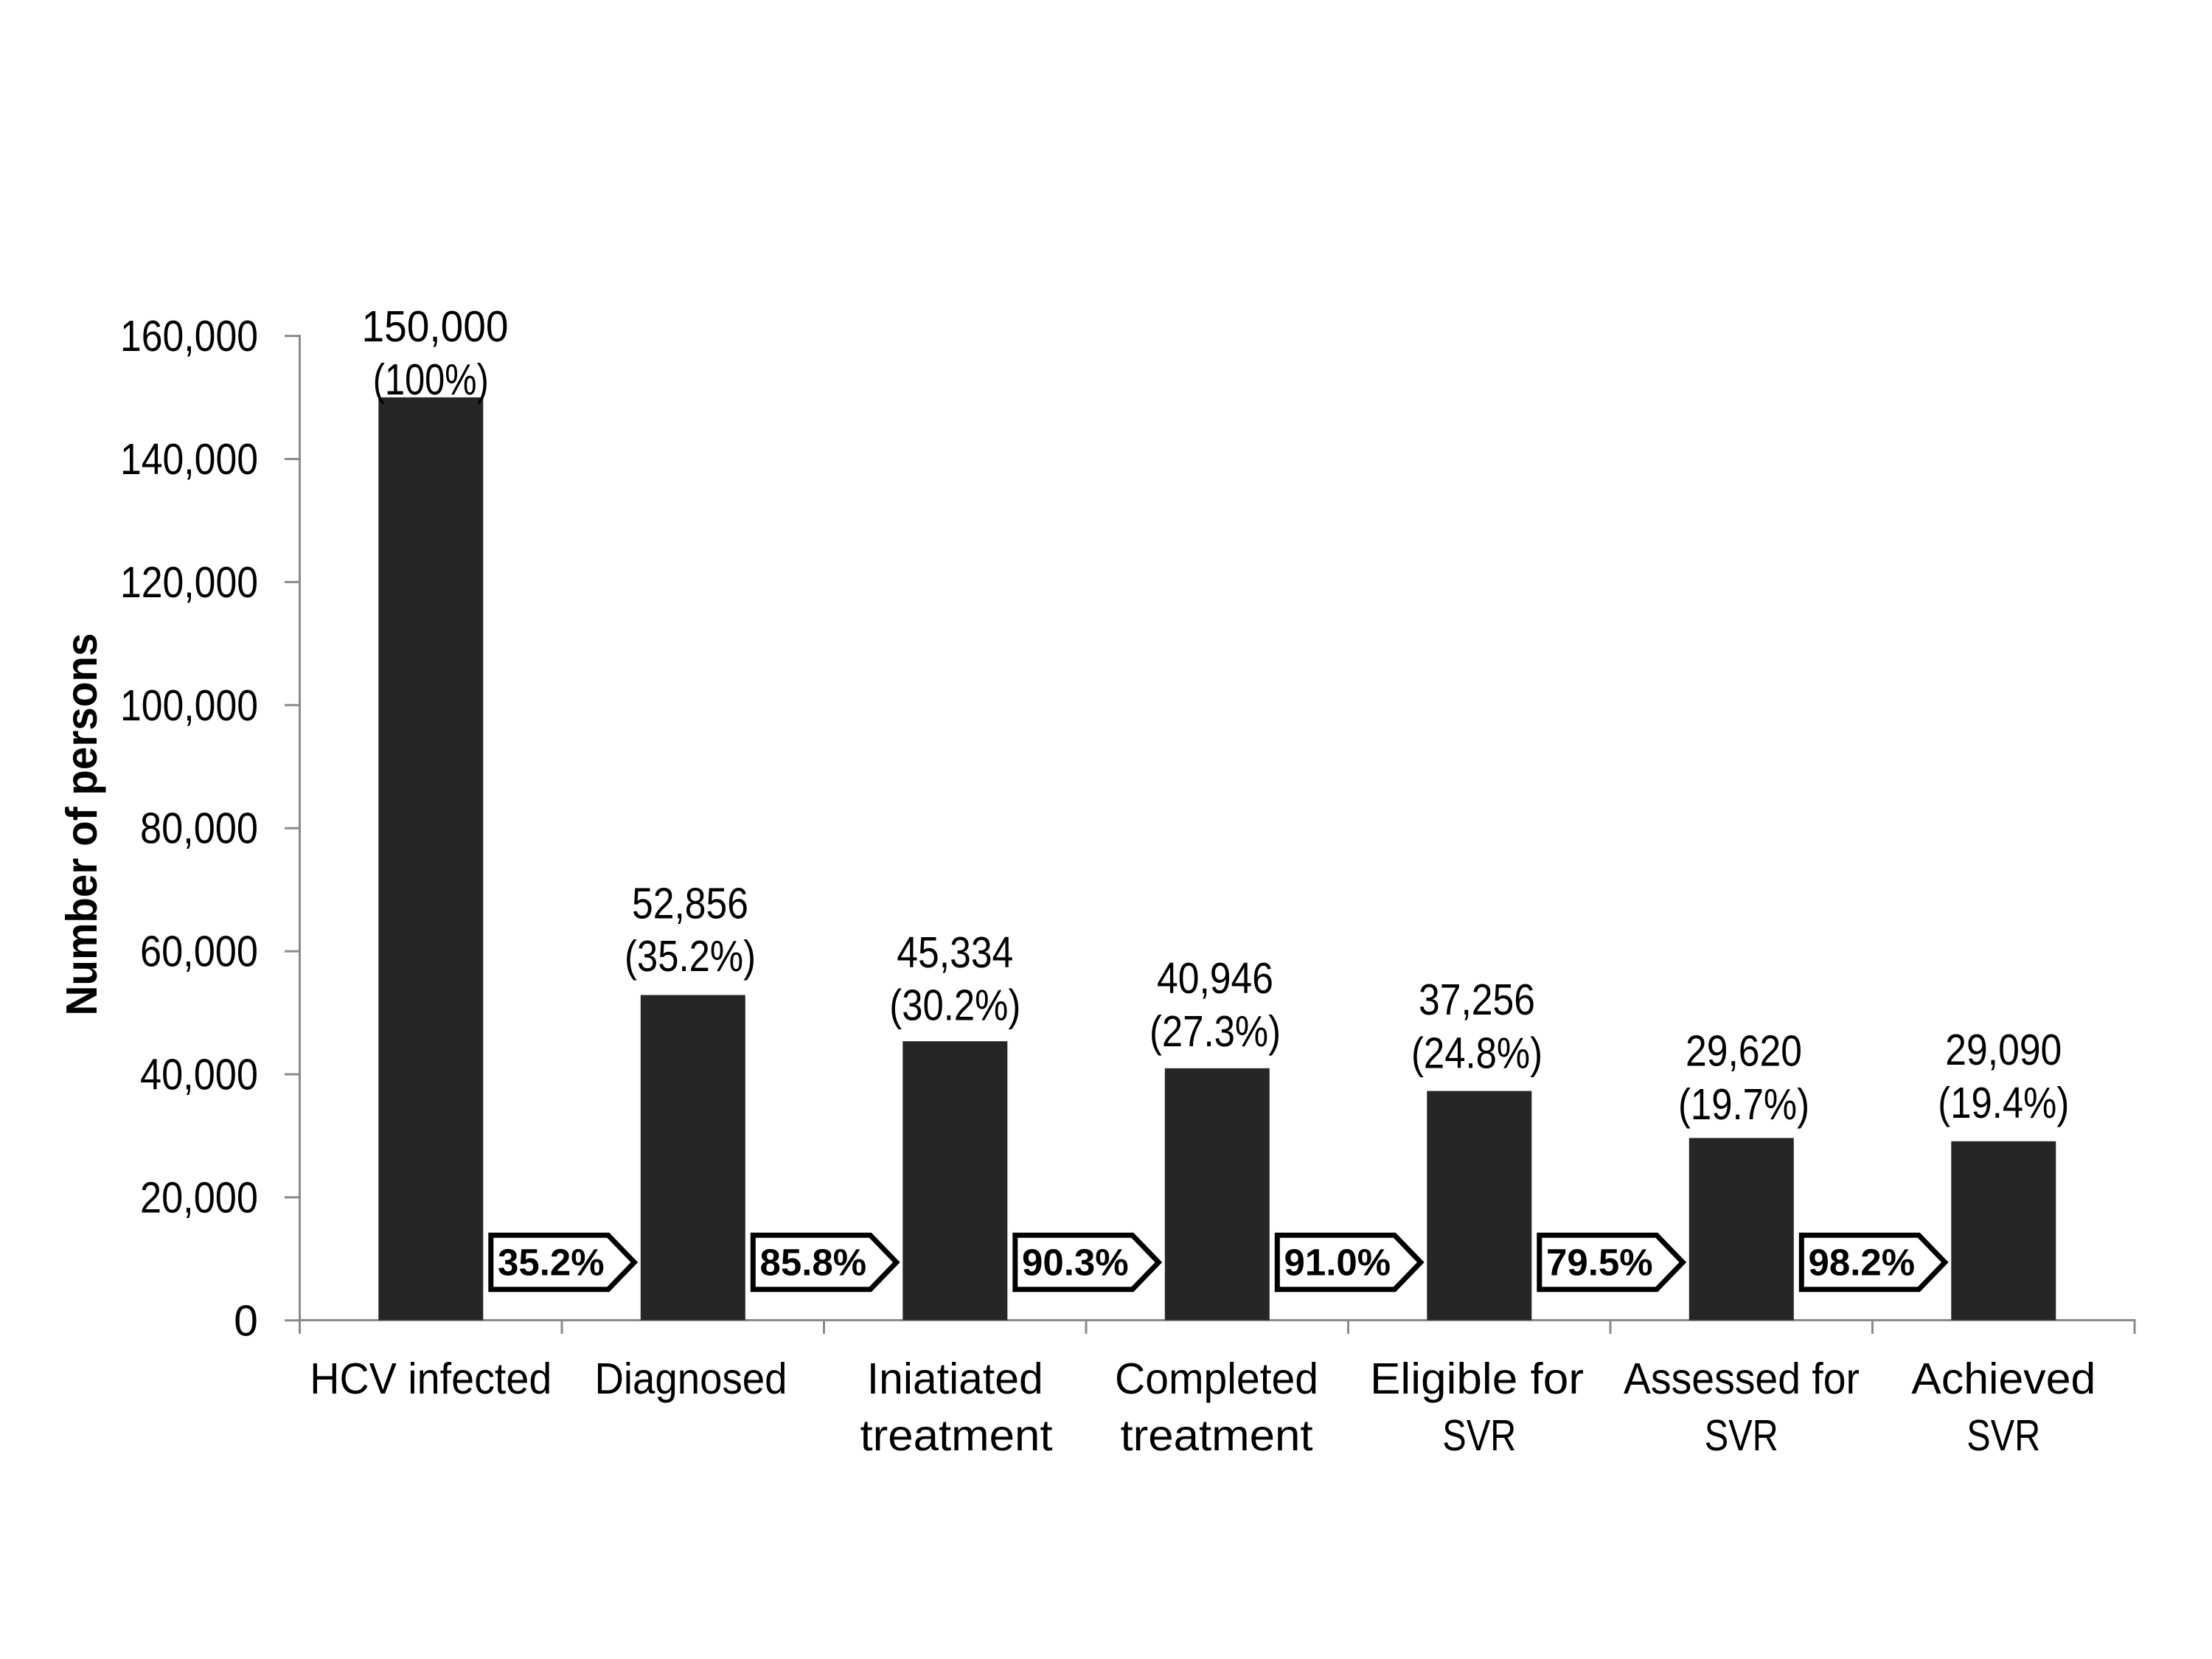  Describe the element at coordinates (1743, 1104) in the screenshot. I see `svg-text: (19.7%)` at that location.